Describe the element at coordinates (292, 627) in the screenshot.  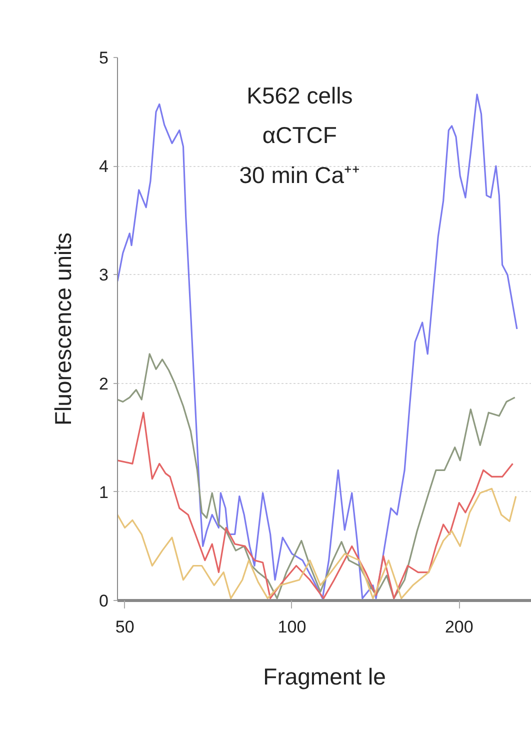
I see `x-tick-label: 100` at that location.